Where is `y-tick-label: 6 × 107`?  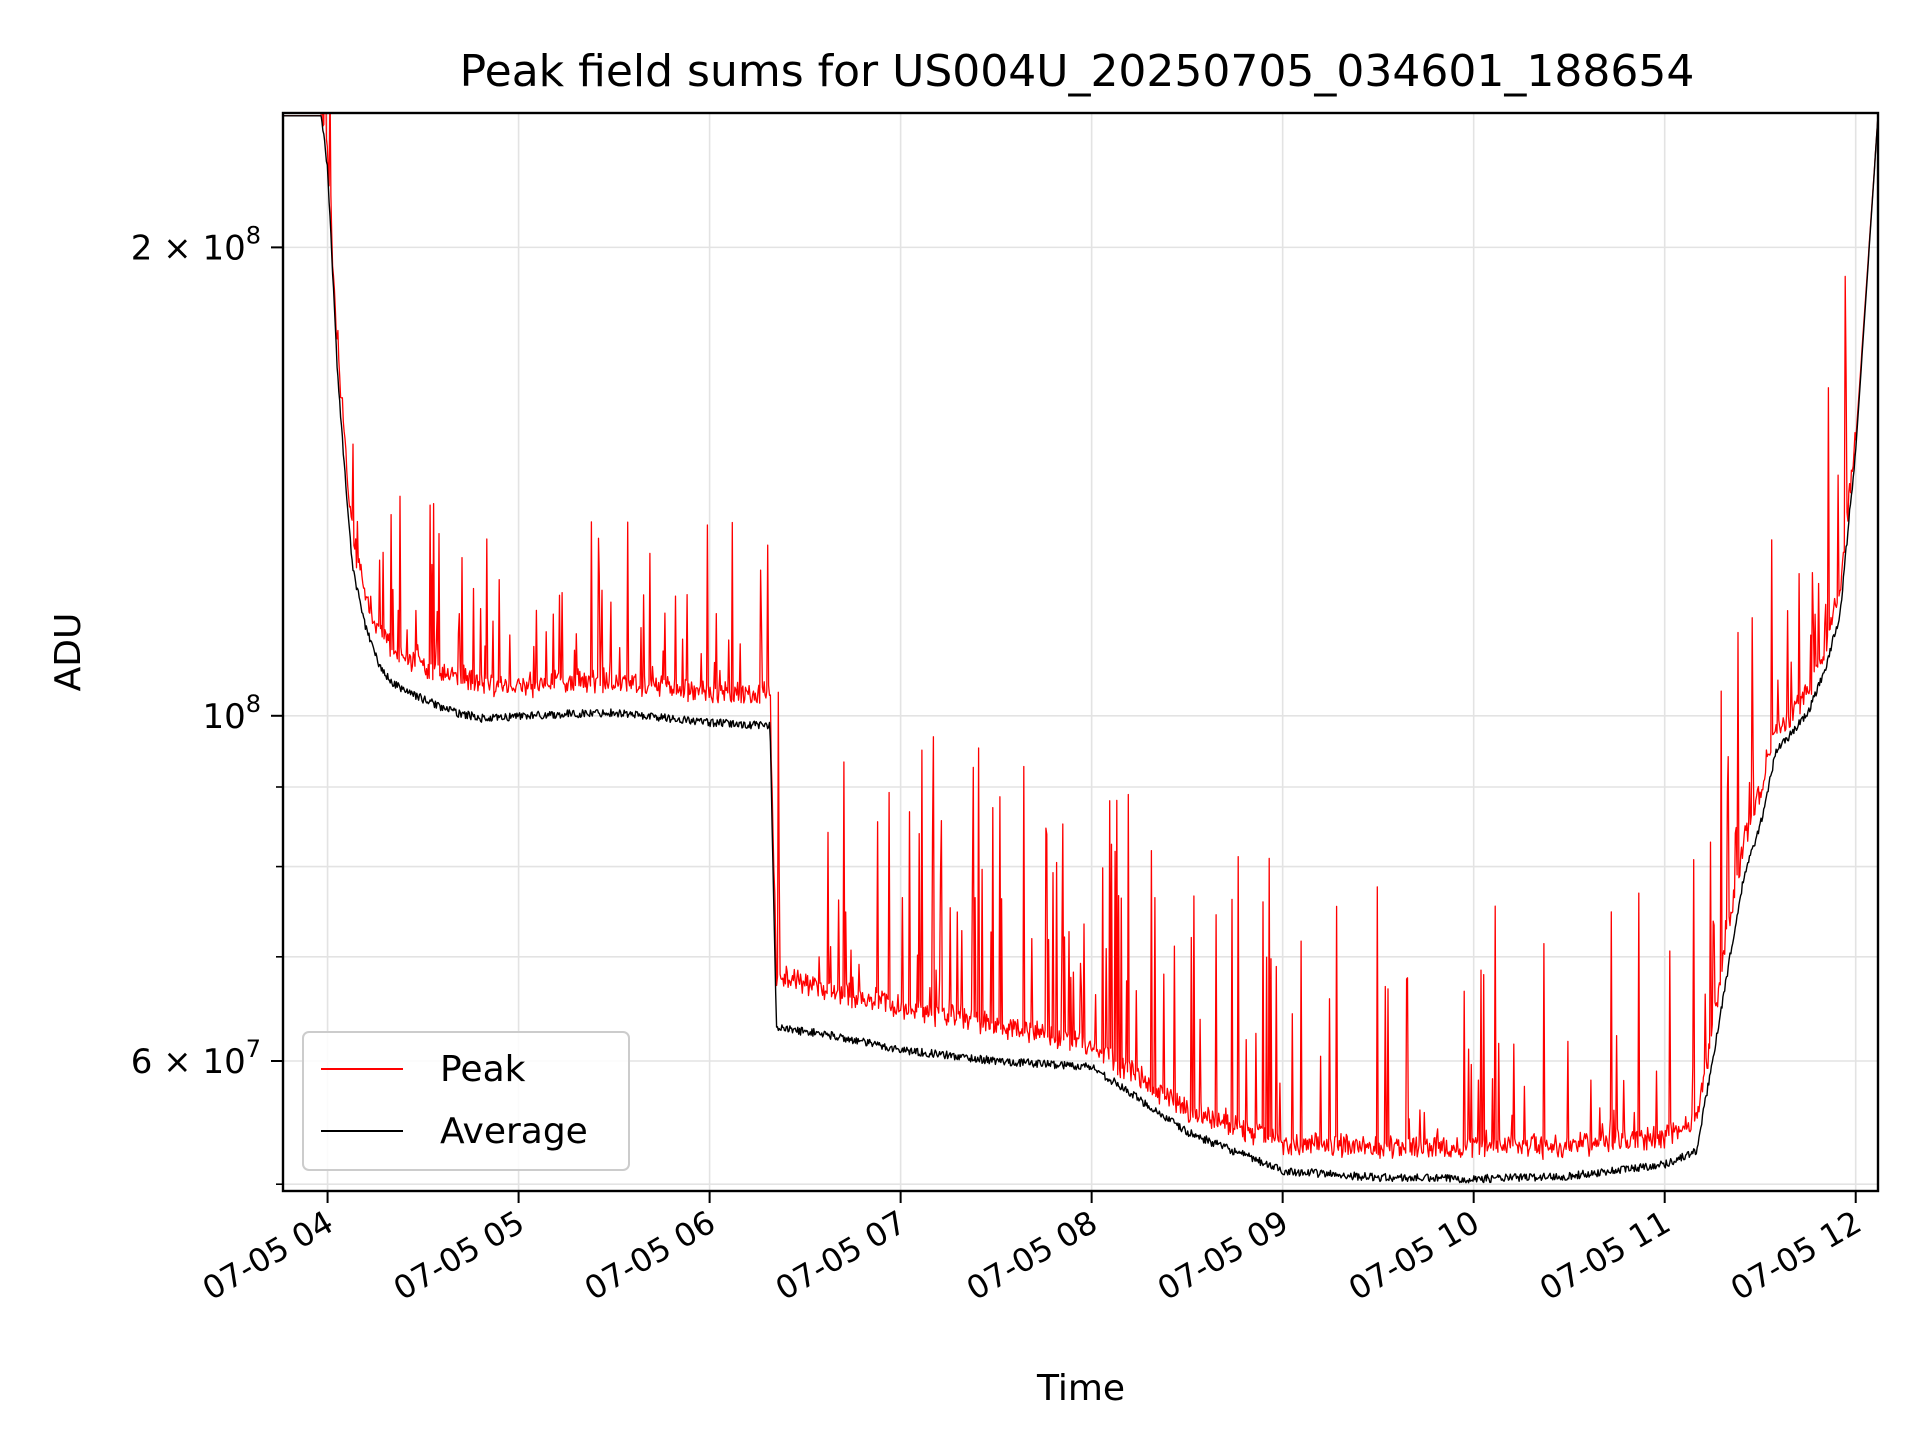 y-tick-label: 6 × 107 is located at coordinates (196, 1058).